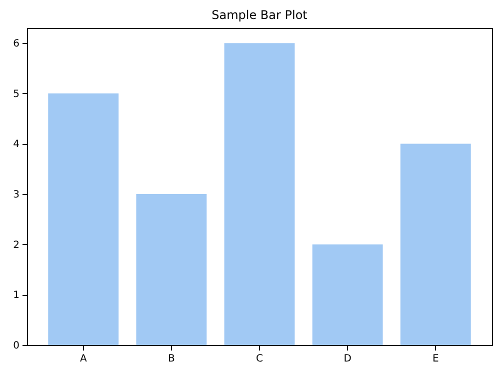 The width and height of the screenshot is (500, 375). What do you see at coordinates (348, 359) in the screenshot?
I see `x-tick-label: D` at bounding box center [348, 359].